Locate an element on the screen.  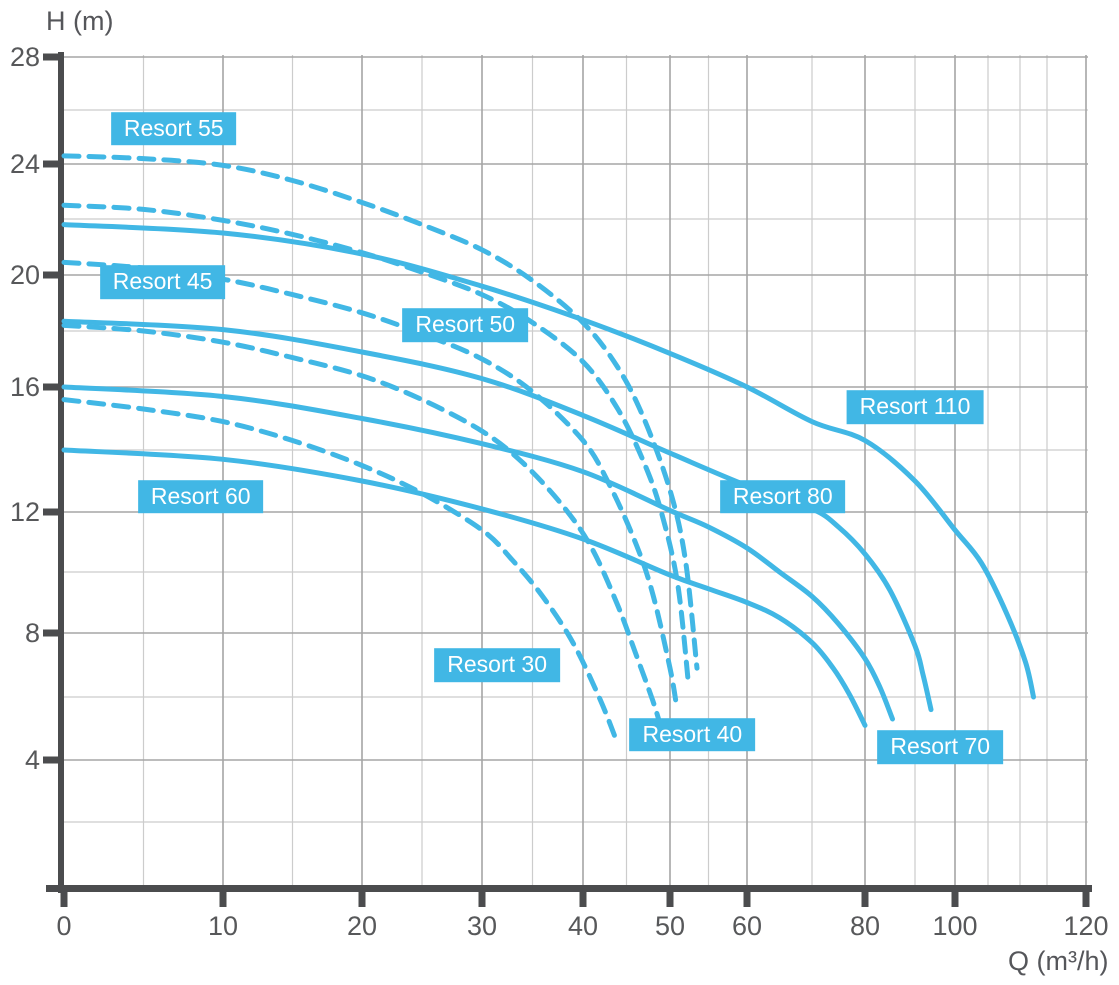
y-tick-label: 12 is located at coordinates (25, 512).